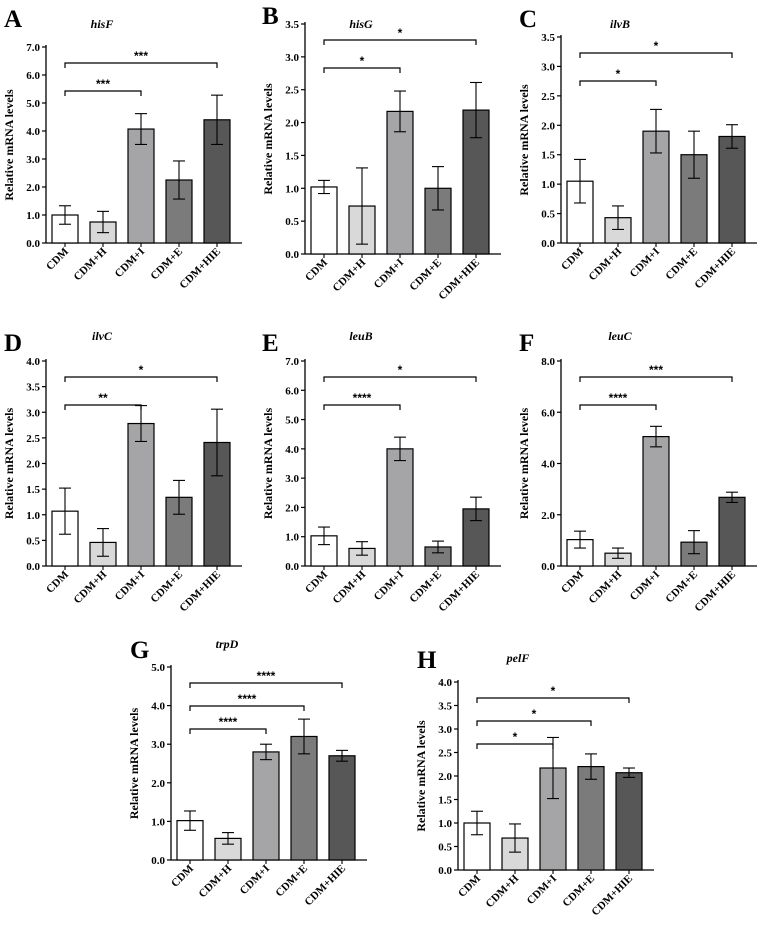 The width and height of the screenshot is (767, 925). Describe the element at coordinates (361, 24) in the screenshot. I see `gene-title: hisG` at that location.